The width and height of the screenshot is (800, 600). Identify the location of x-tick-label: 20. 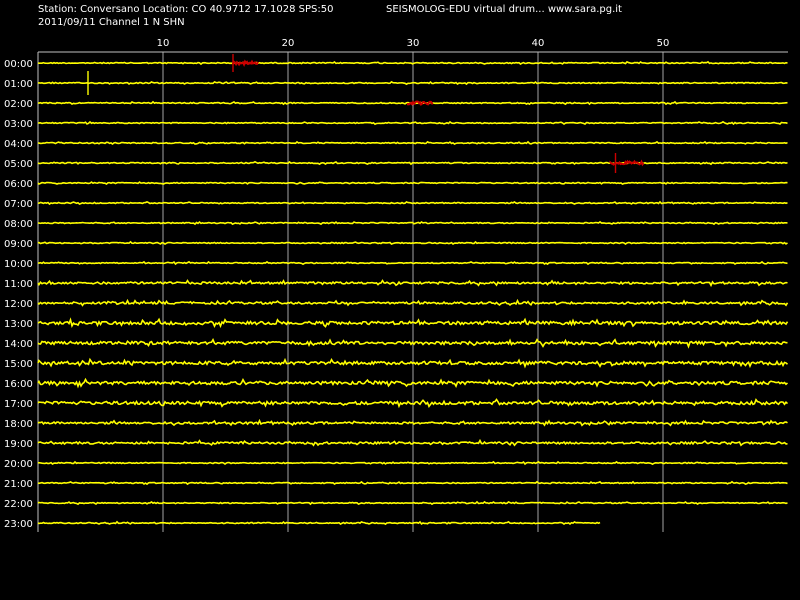
(288, 43).